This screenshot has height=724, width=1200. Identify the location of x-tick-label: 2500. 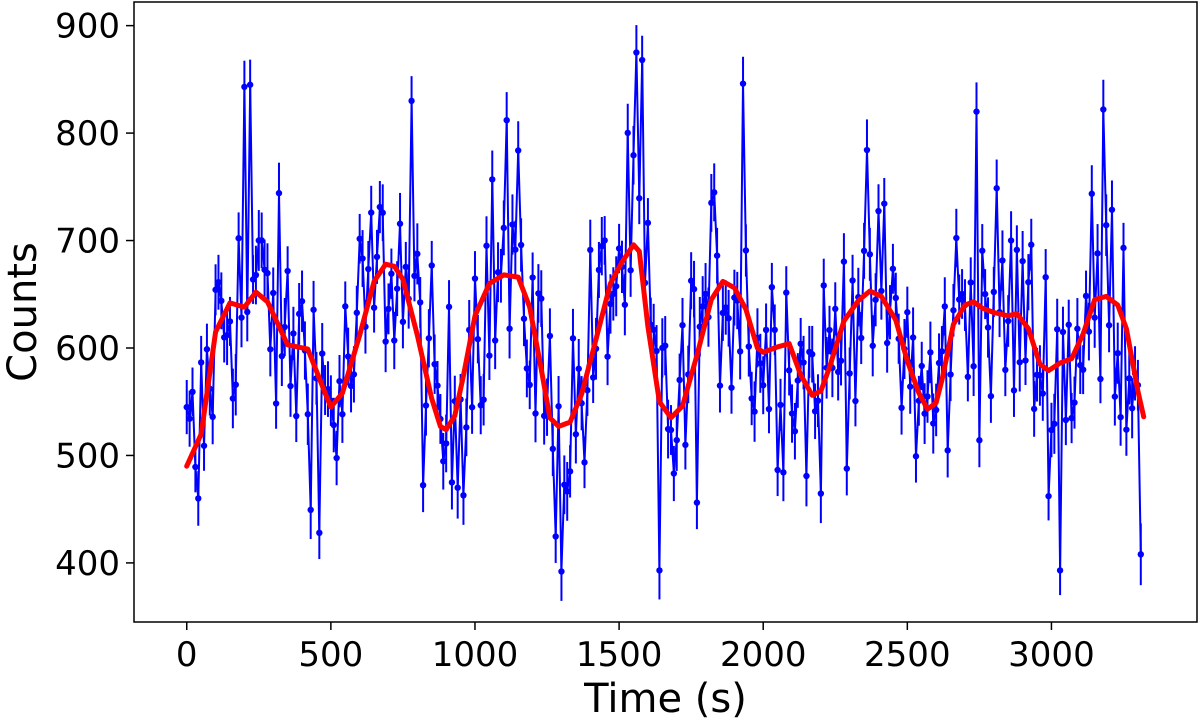
(907, 655).